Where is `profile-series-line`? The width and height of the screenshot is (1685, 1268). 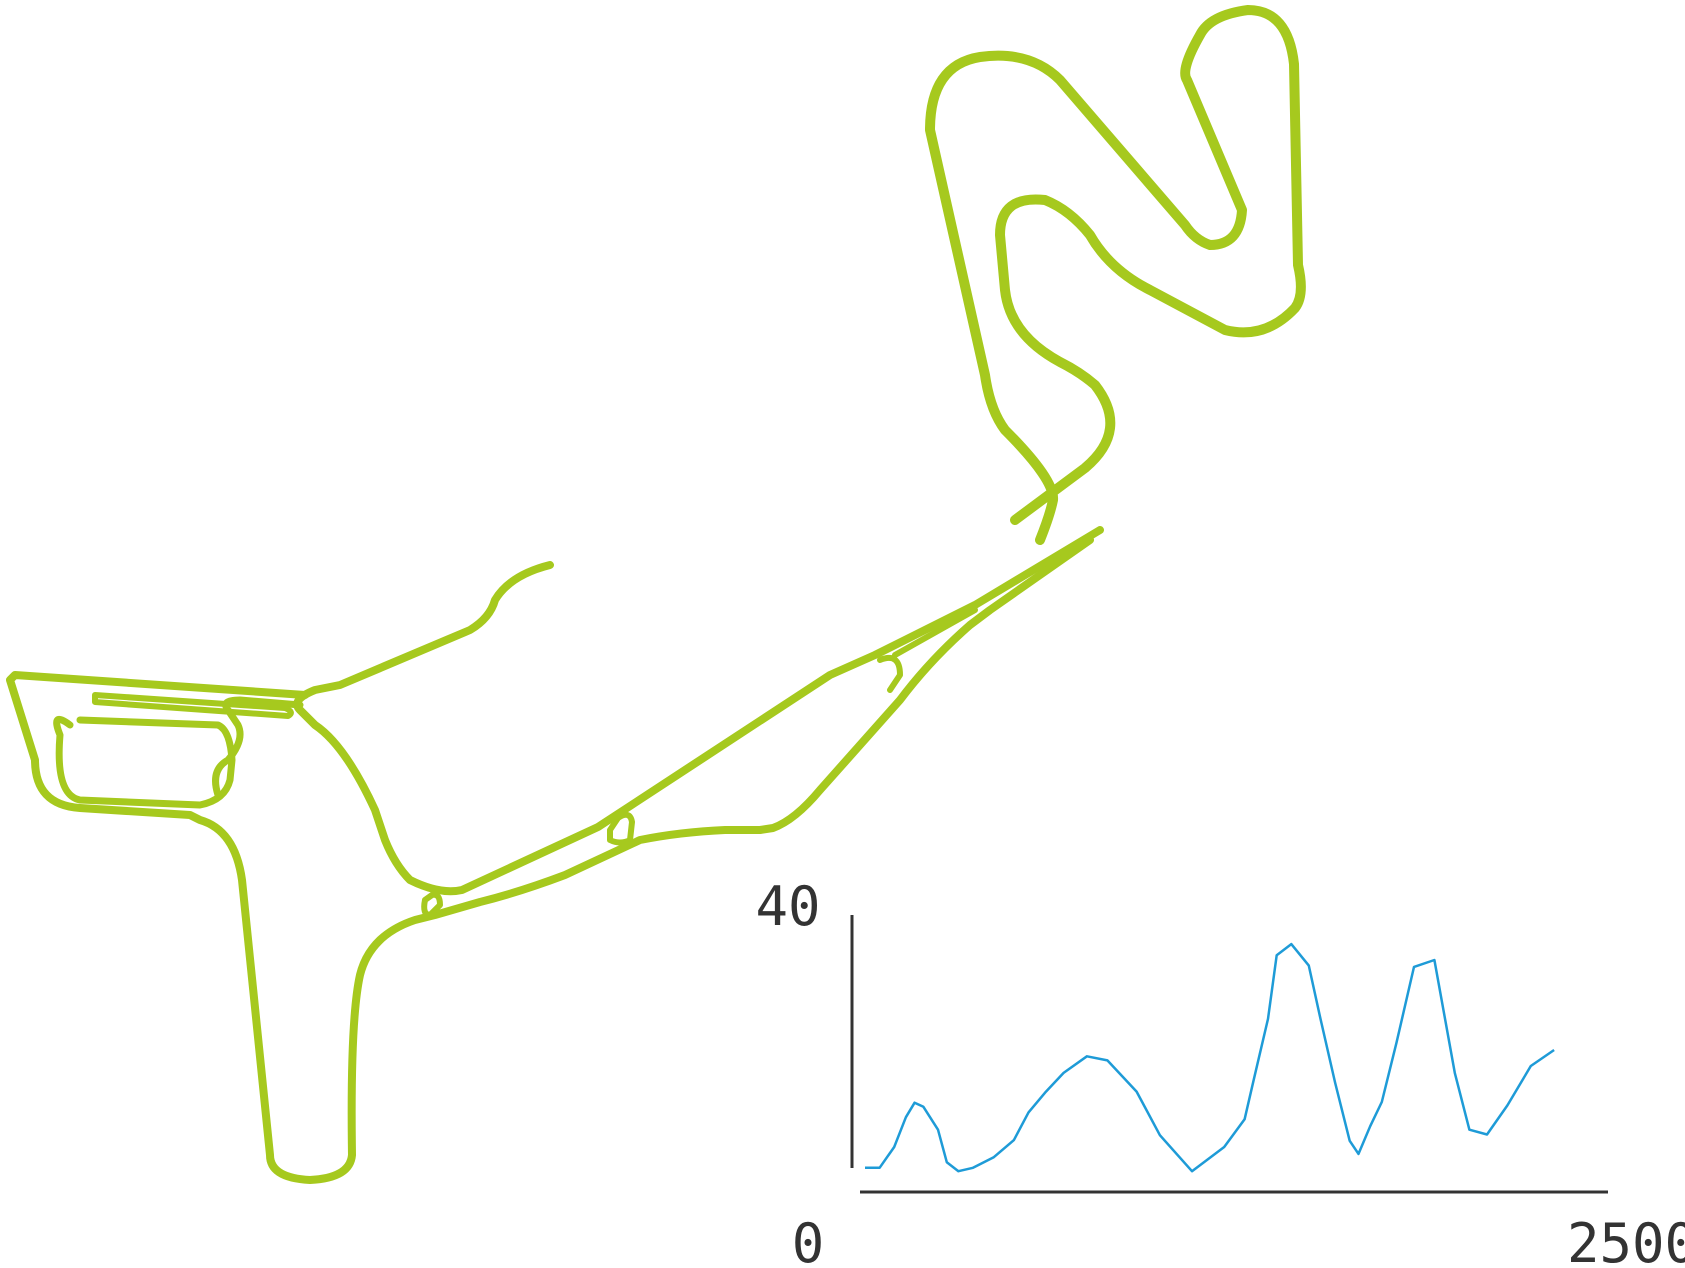
profile-series-line is located at coordinates (1210, 1057).